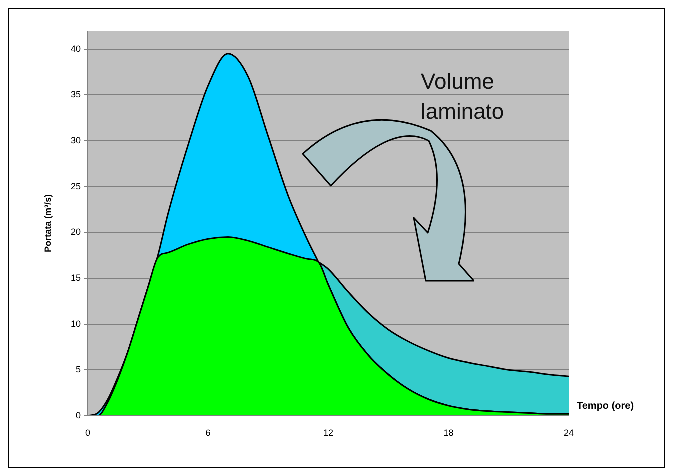 This screenshot has height=476, width=673. What do you see at coordinates (449, 433) in the screenshot?
I see `x-tick-label: 18` at bounding box center [449, 433].